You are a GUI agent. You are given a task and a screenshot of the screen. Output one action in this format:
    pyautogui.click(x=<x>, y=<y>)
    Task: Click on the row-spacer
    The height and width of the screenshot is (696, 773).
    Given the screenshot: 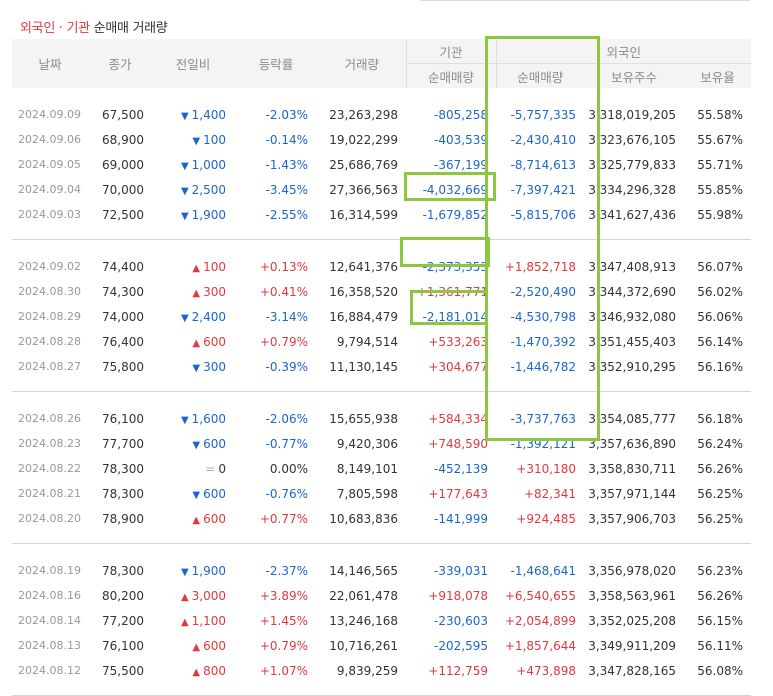 What is the action you would take?
    pyautogui.click(x=381, y=95)
    